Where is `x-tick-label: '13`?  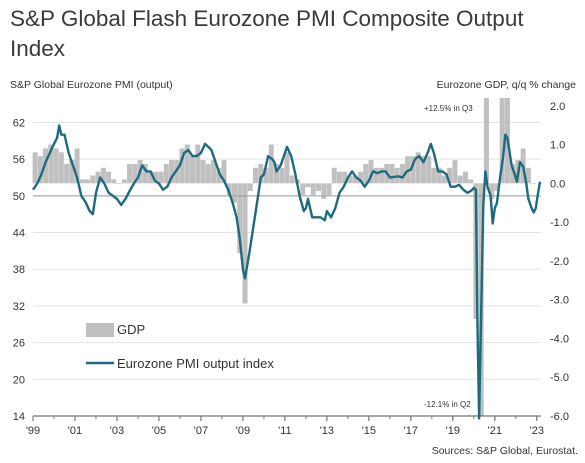 x-tick-label: '13 is located at coordinates (327, 431).